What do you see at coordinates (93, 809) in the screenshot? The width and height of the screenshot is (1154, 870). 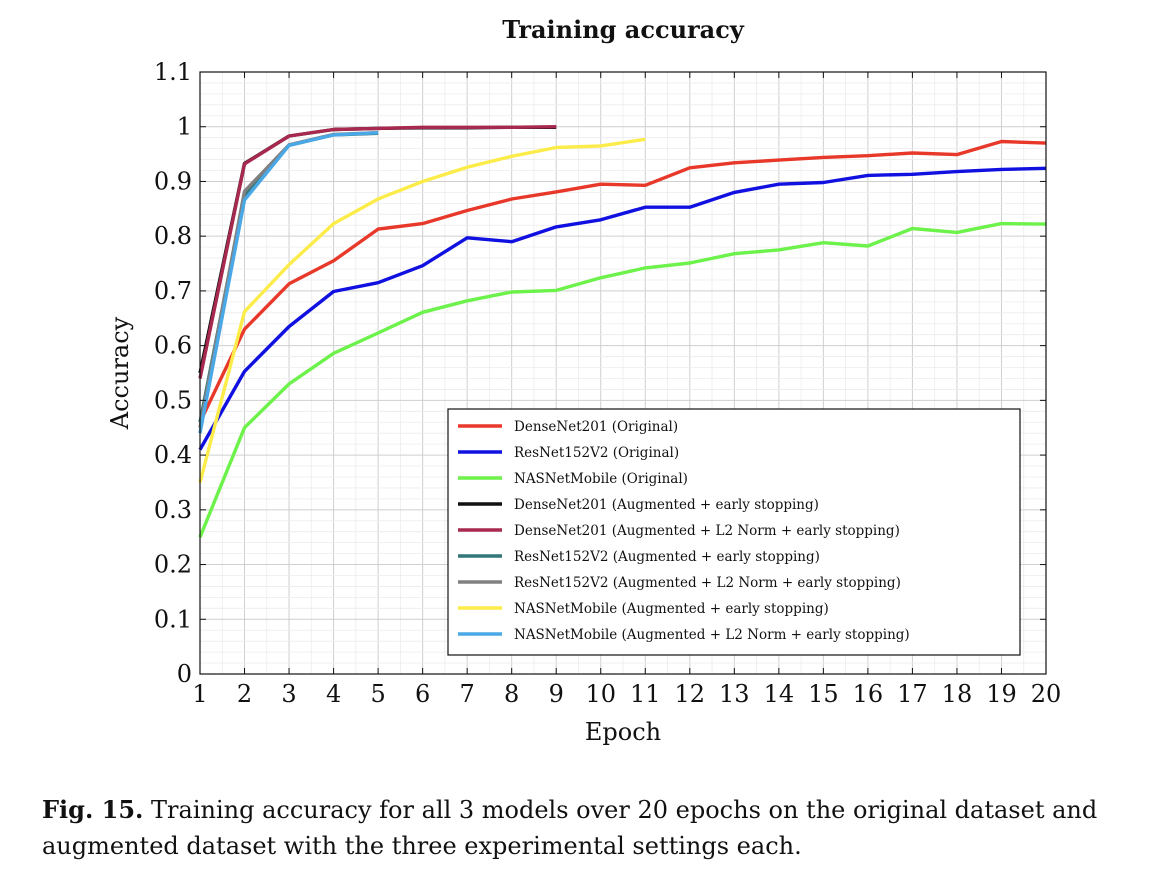 I see `caption-label: Fig. 15.` at bounding box center [93, 809].